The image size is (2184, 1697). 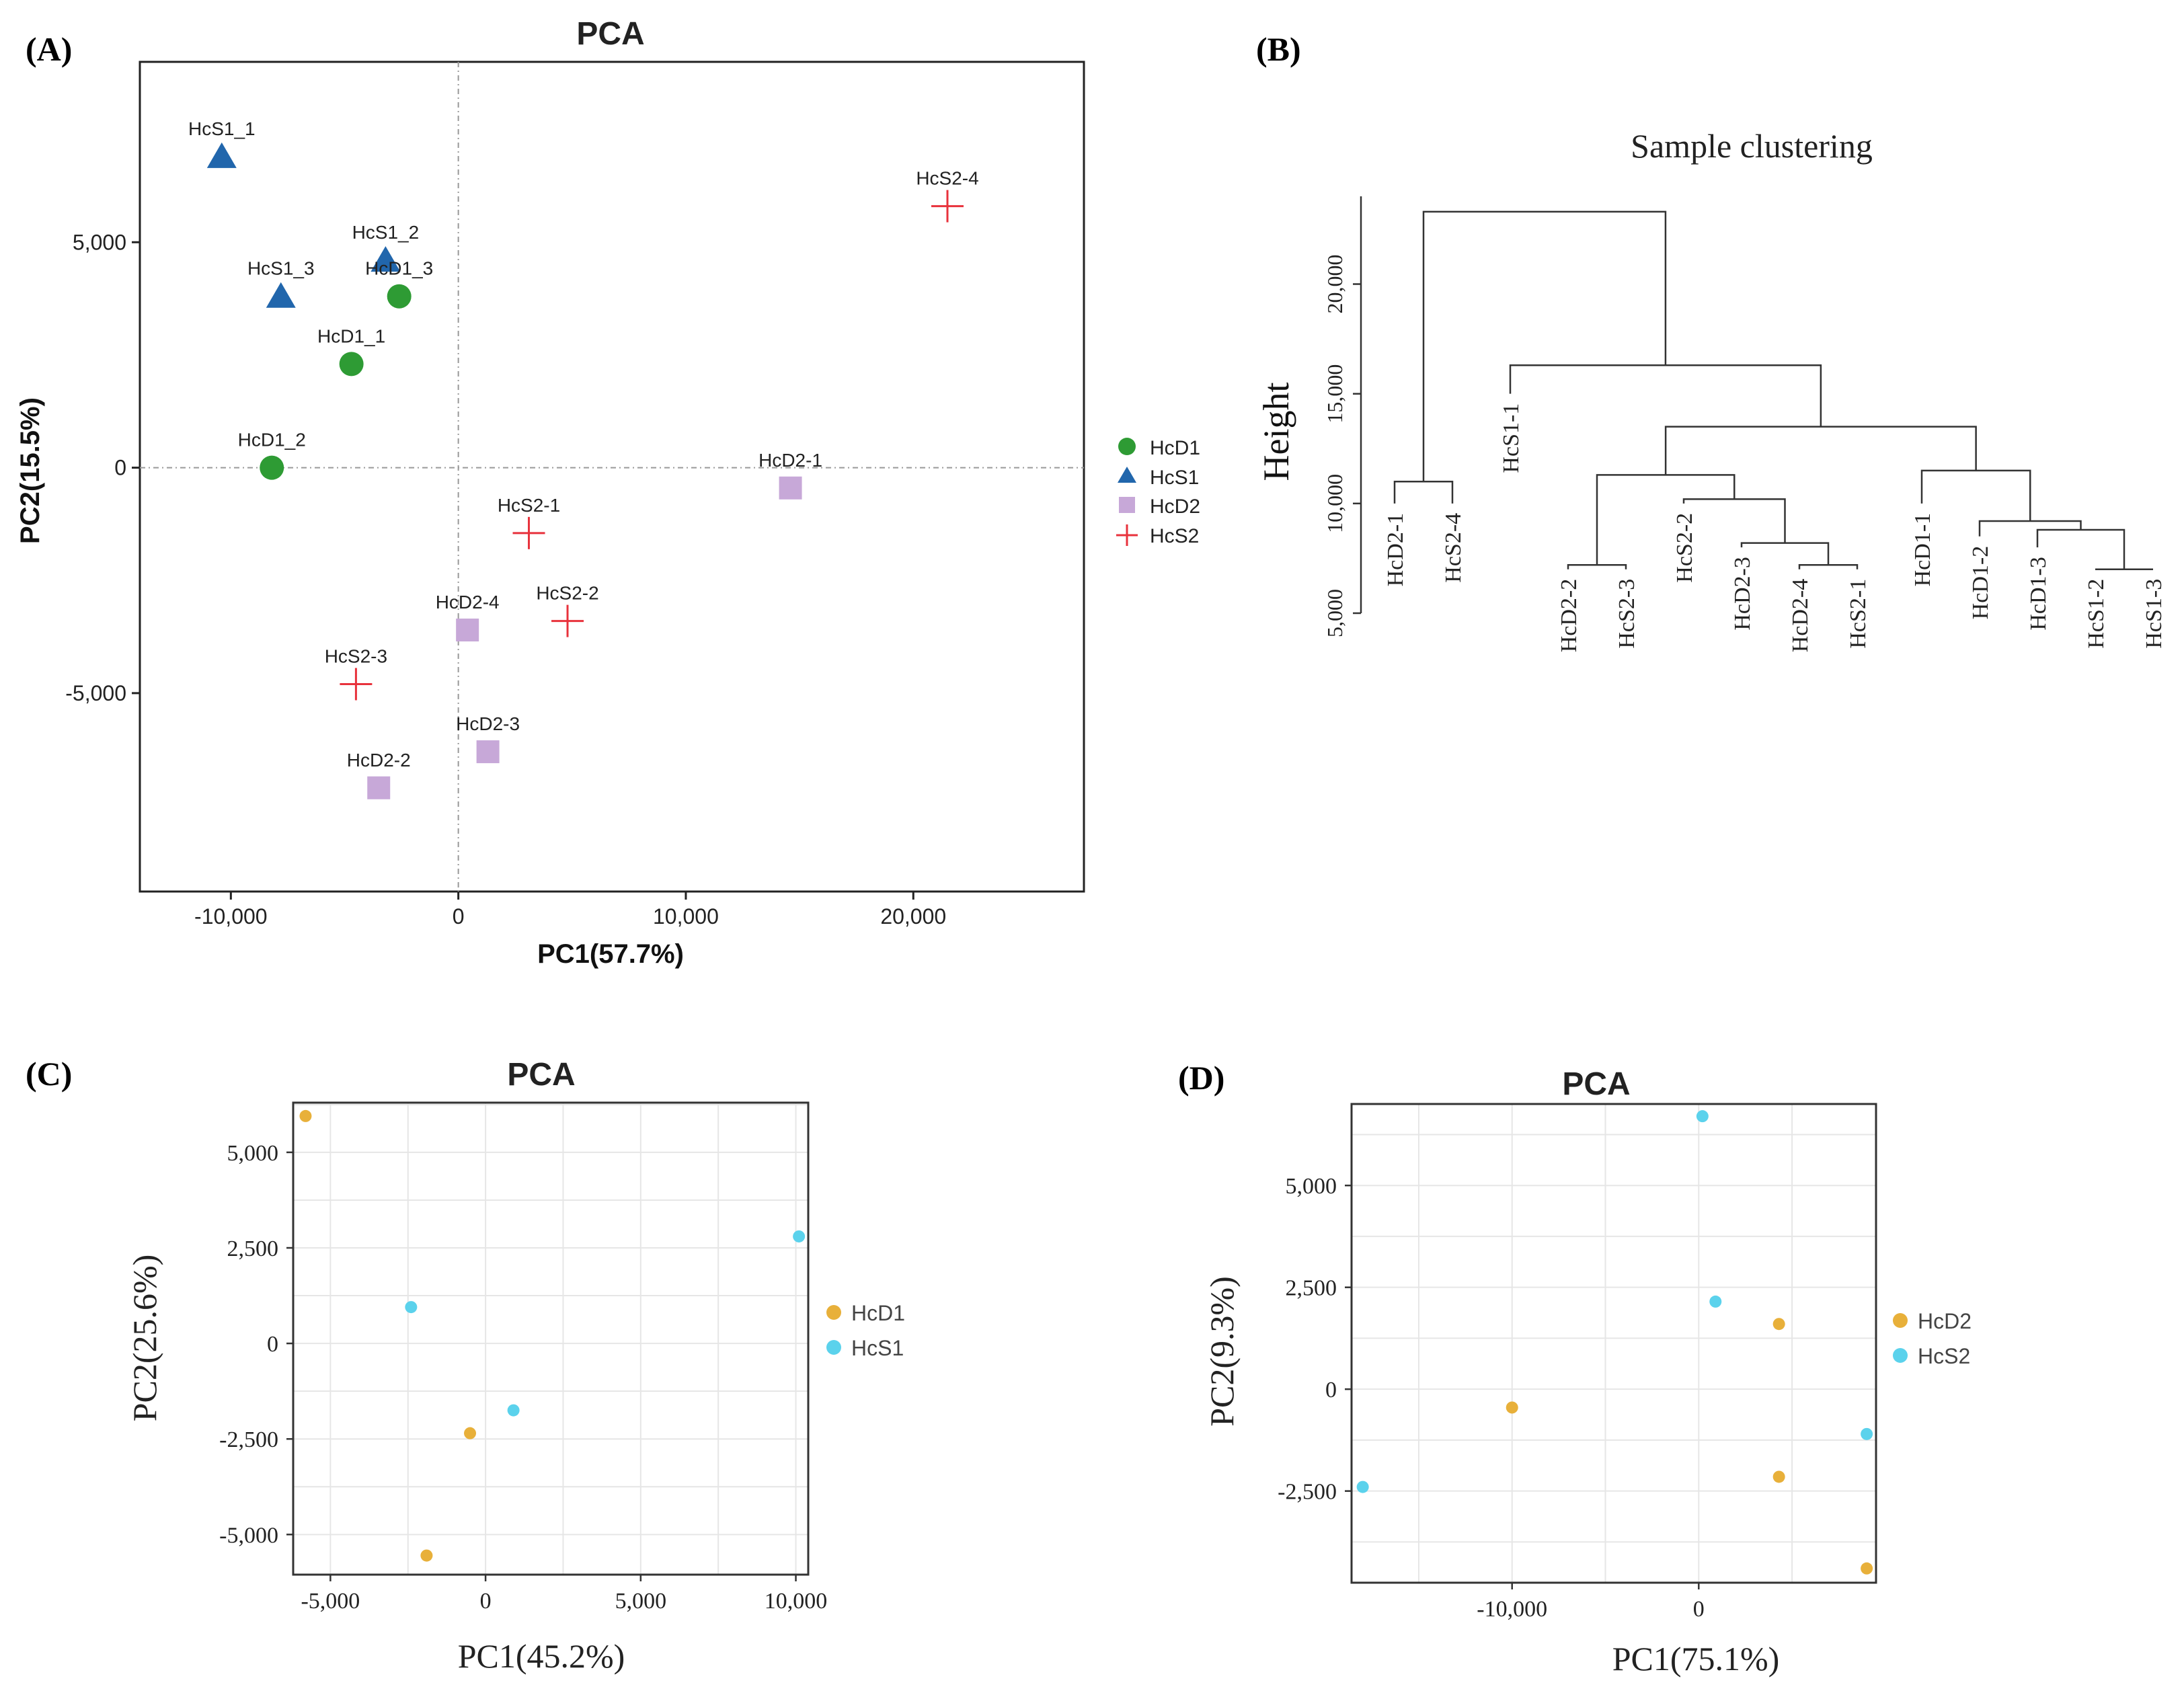 I want to click on panel-c-frame, so click(x=551, y=1338).